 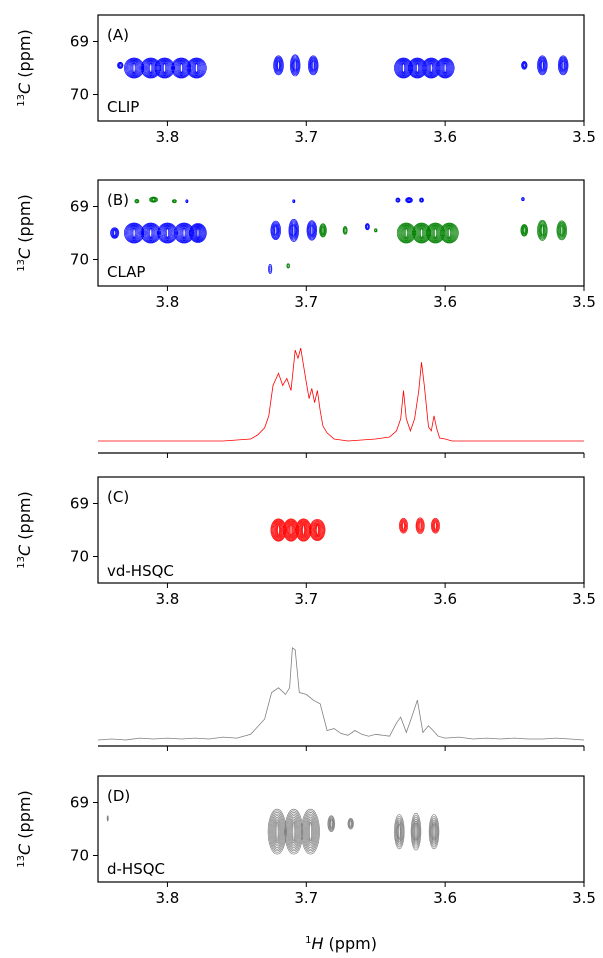 I want to click on panel-c-peak, so click(x=420, y=526).